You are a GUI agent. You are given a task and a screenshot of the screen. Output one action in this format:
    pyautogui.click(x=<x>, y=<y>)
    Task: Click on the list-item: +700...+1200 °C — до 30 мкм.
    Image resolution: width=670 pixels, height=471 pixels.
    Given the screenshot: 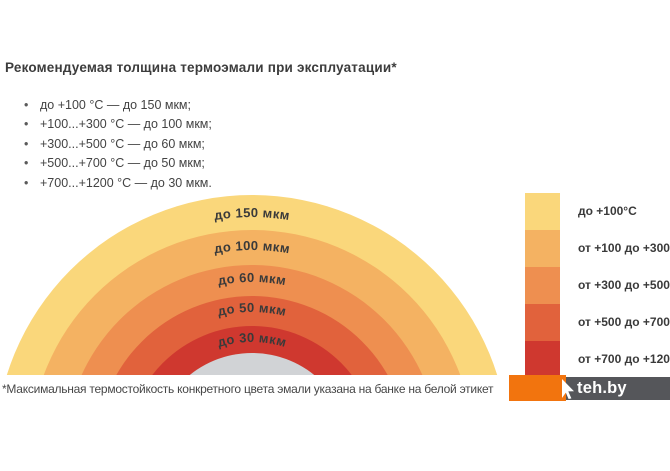 What is the action you would take?
    pyautogui.click(x=118, y=183)
    